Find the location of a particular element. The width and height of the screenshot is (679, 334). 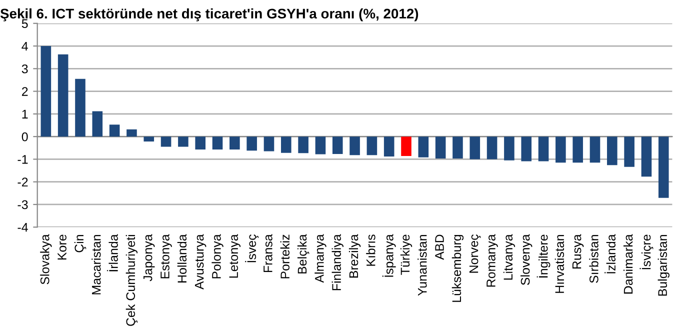

y-tick-label: 3 is located at coordinates (25, 69).